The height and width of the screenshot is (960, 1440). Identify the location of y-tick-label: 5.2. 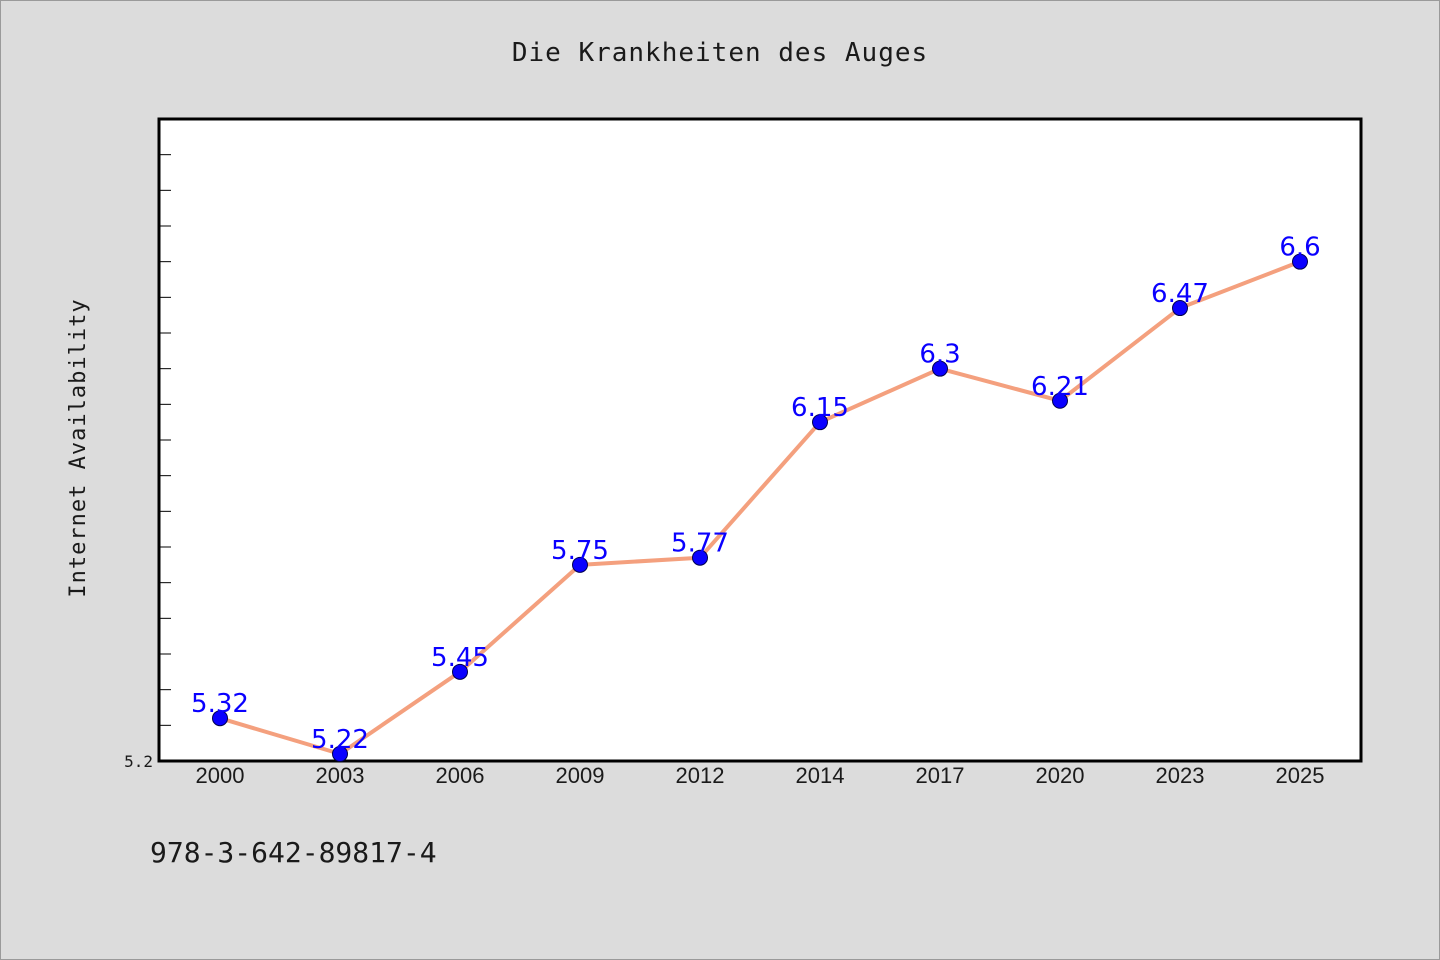
(138, 761).